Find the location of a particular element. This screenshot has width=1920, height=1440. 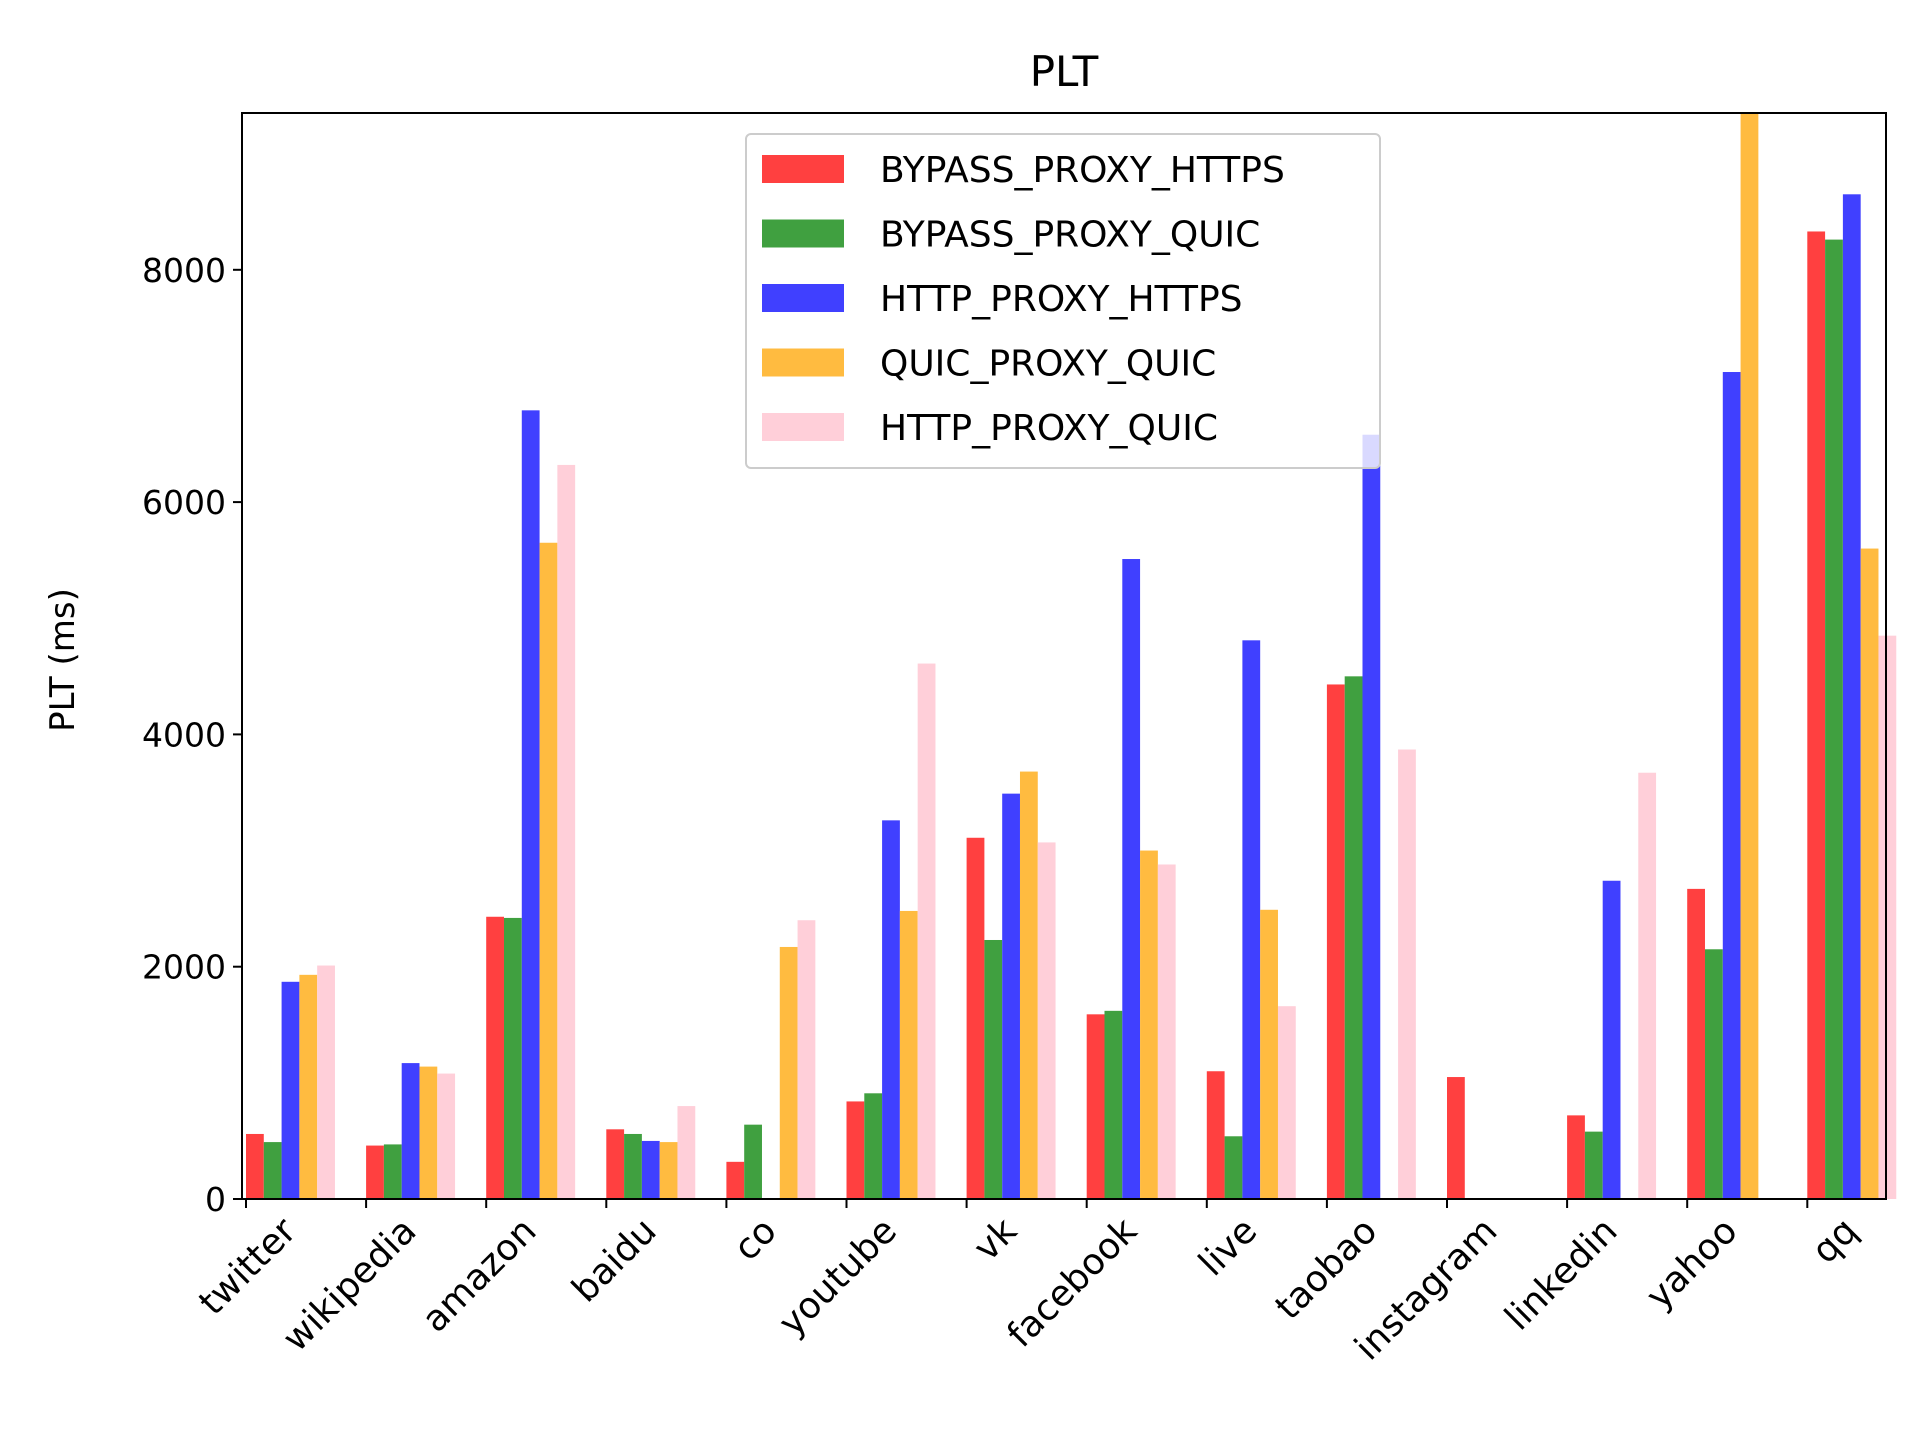

legend-label: BYPASS_PROXY_HTTPS is located at coordinates (1082, 170).